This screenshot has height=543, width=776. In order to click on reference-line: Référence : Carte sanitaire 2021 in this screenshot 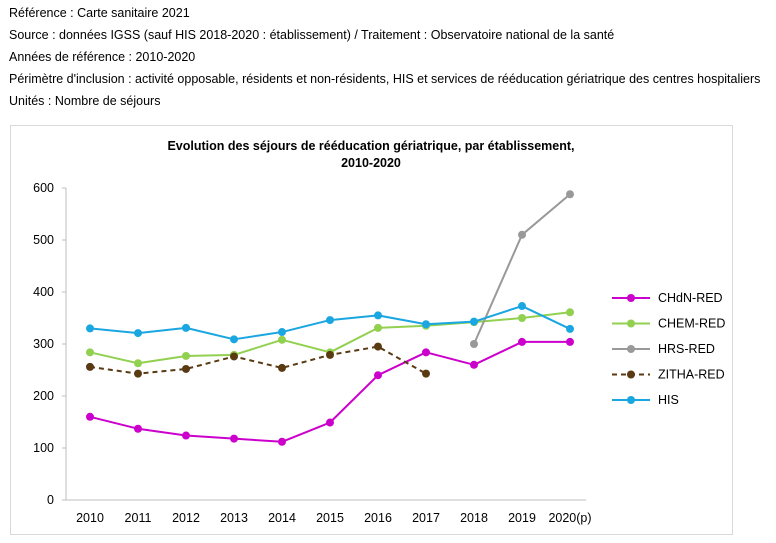, I will do `click(99, 13)`.